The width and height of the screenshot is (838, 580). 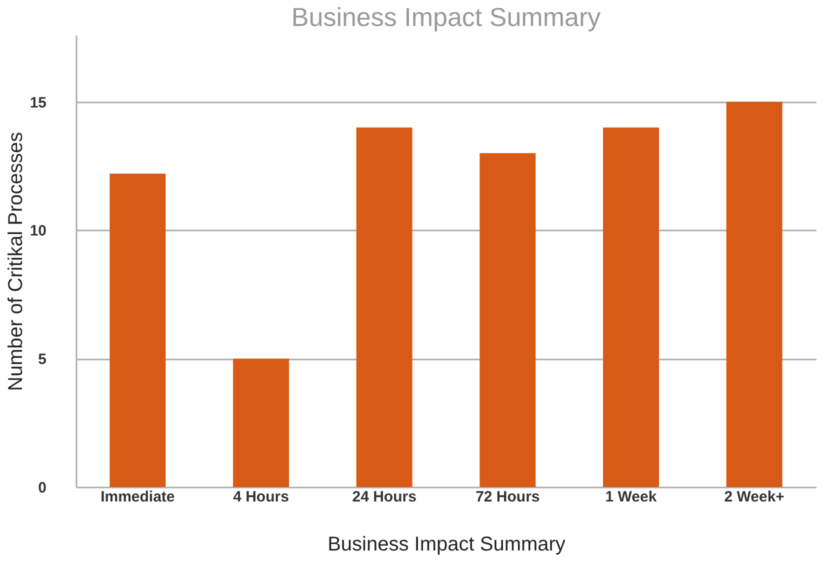 I want to click on x-tick-label: 1 Week, so click(x=631, y=497).